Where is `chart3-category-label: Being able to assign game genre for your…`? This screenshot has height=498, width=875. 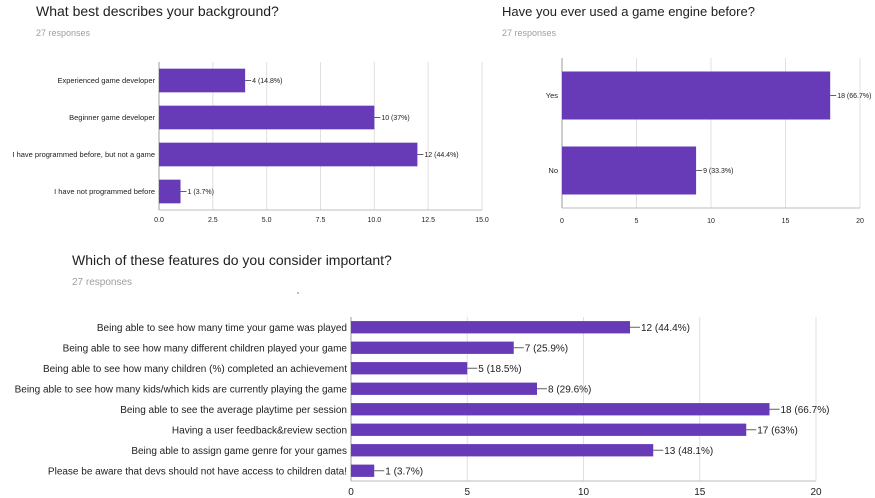
chart3-category-label: Being able to assign game genre for your… is located at coordinates (239, 451).